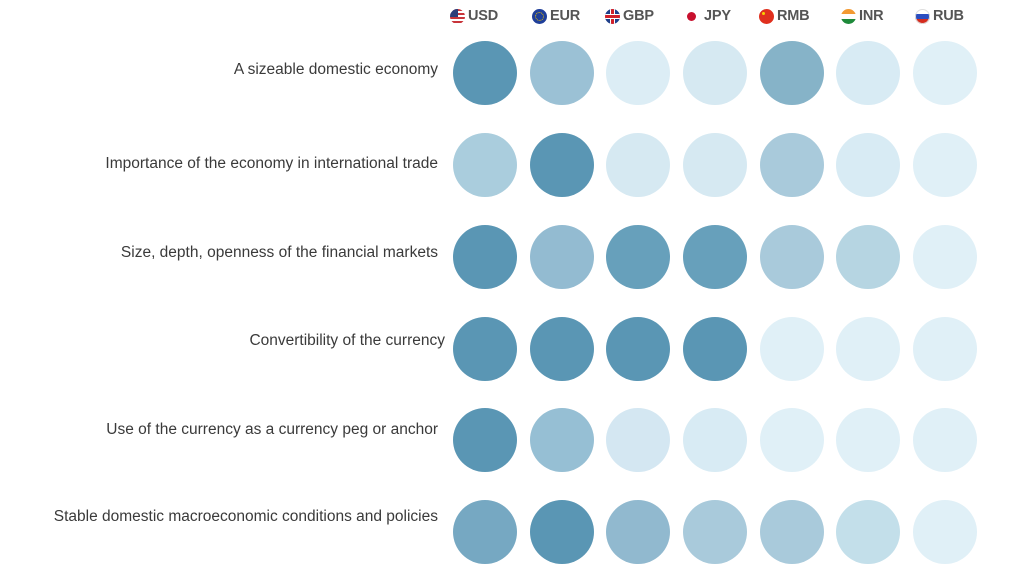 Image resolution: width=1024 pixels, height=582 pixels. Describe the element at coordinates (485, 73) in the screenshot. I see `heat-dot-usd-row1` at that location.